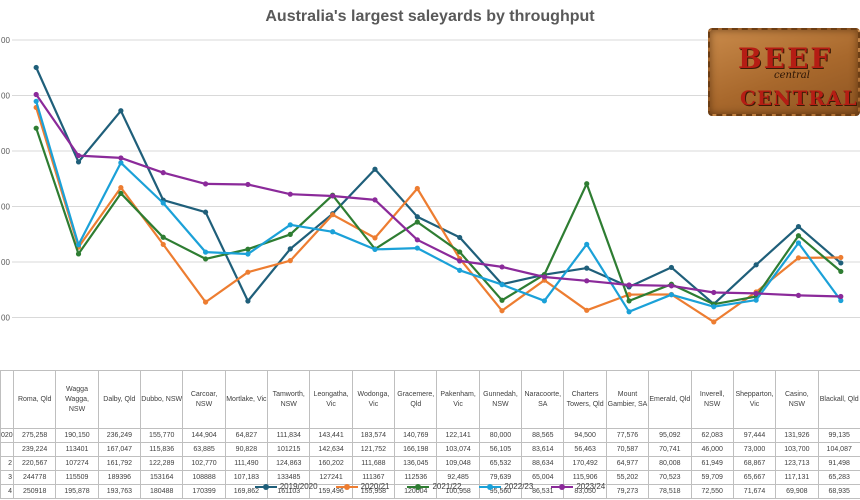 The width and height of the screenshot is (860, 500). I want to click on table-cell: 102,770, so click(204, 463).